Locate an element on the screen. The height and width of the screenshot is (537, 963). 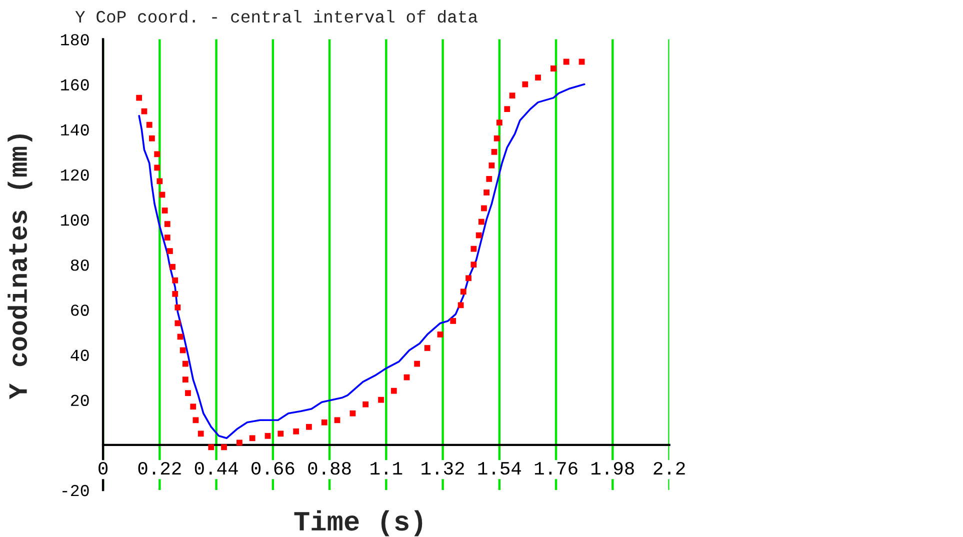
x-tick-label: 0 is located at coordinates (103, 468).